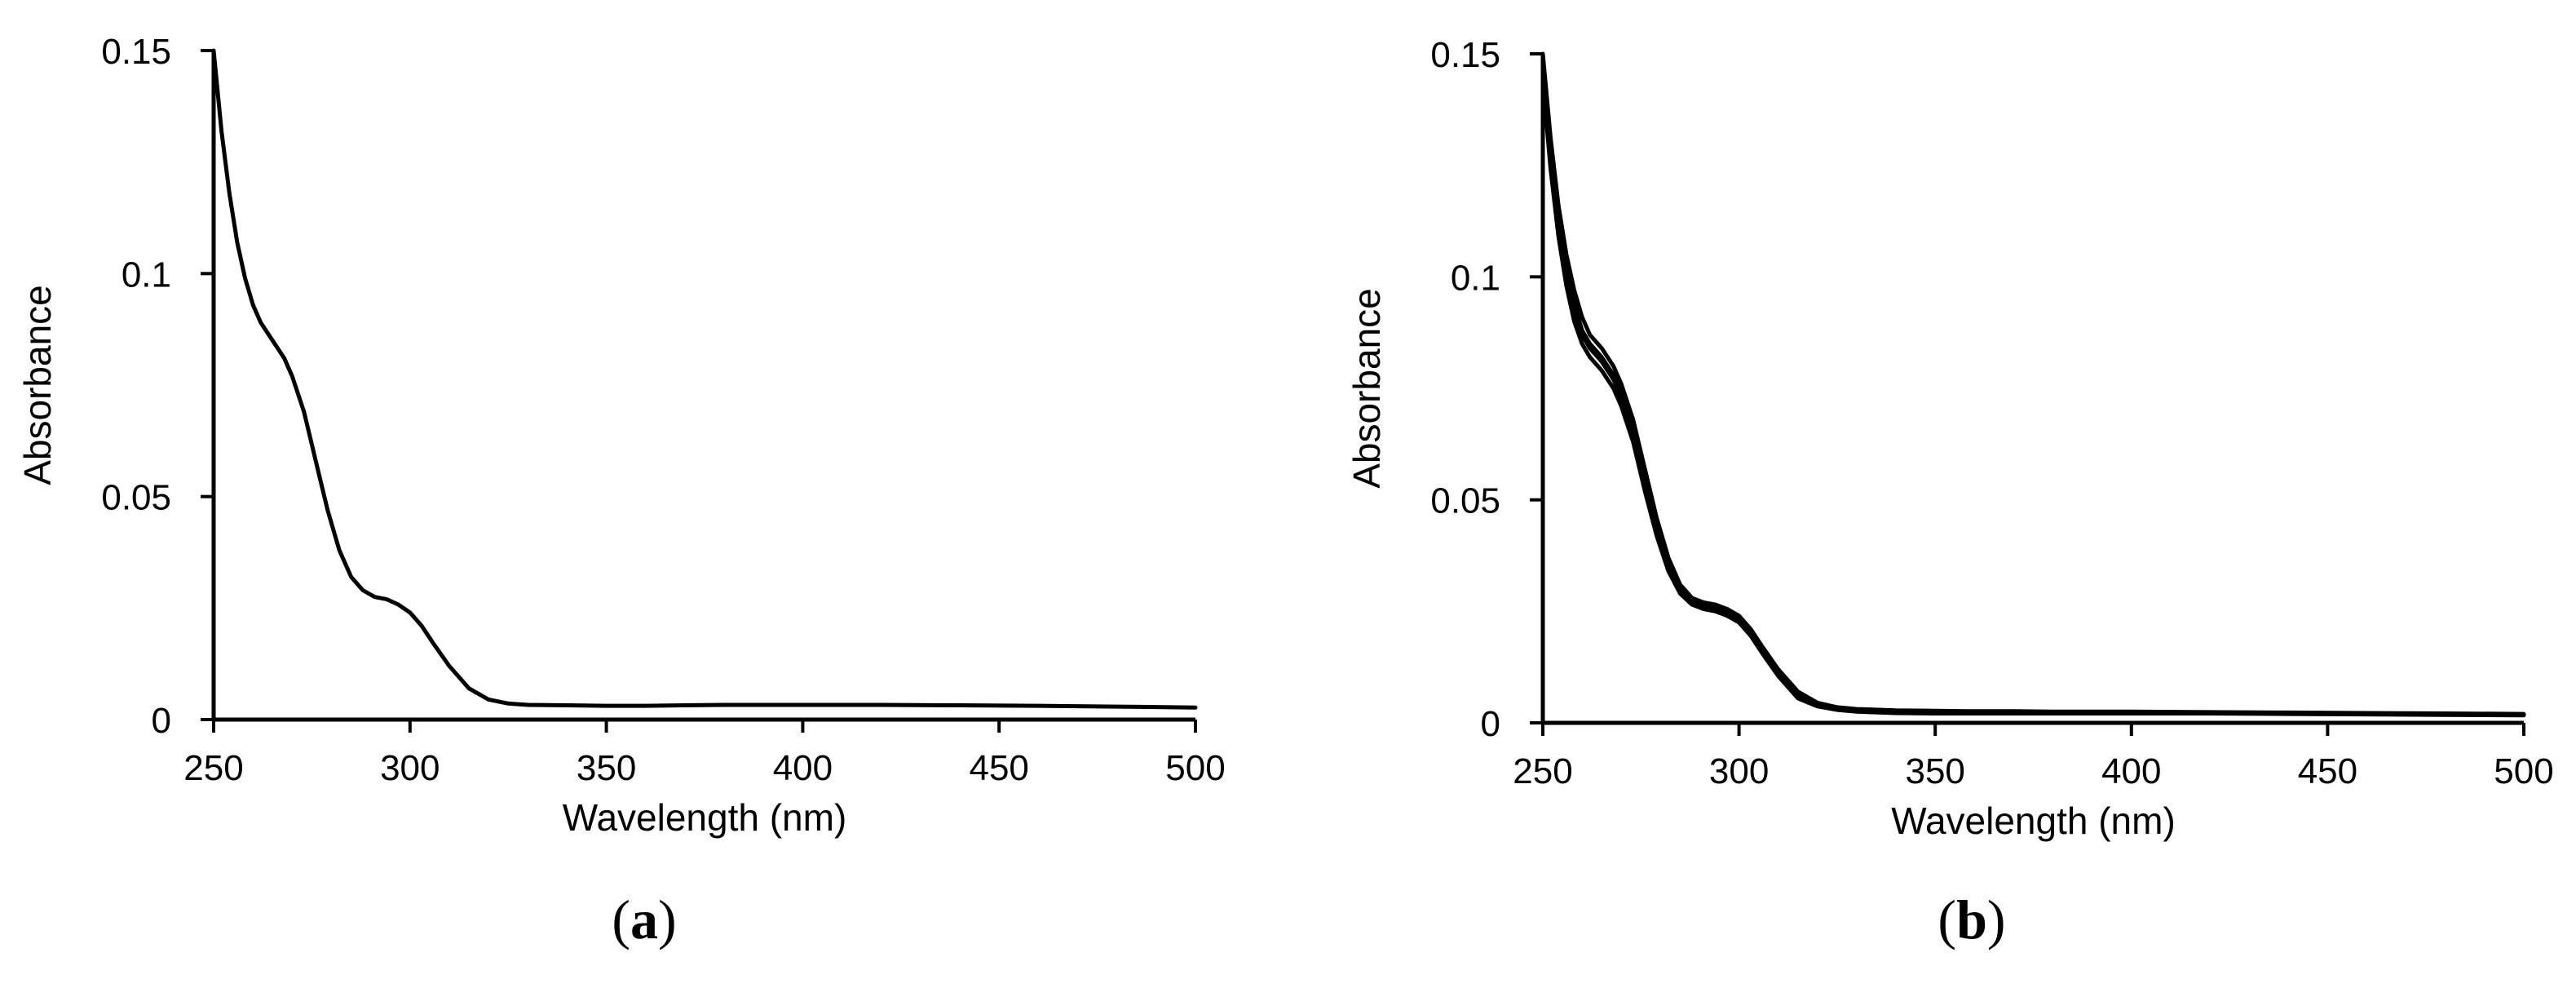 This screenshot has height=988, width=2576. Describe the element at coordinates (1971, 919) in the screenshot. I see `panel-label: (b)` at that location.